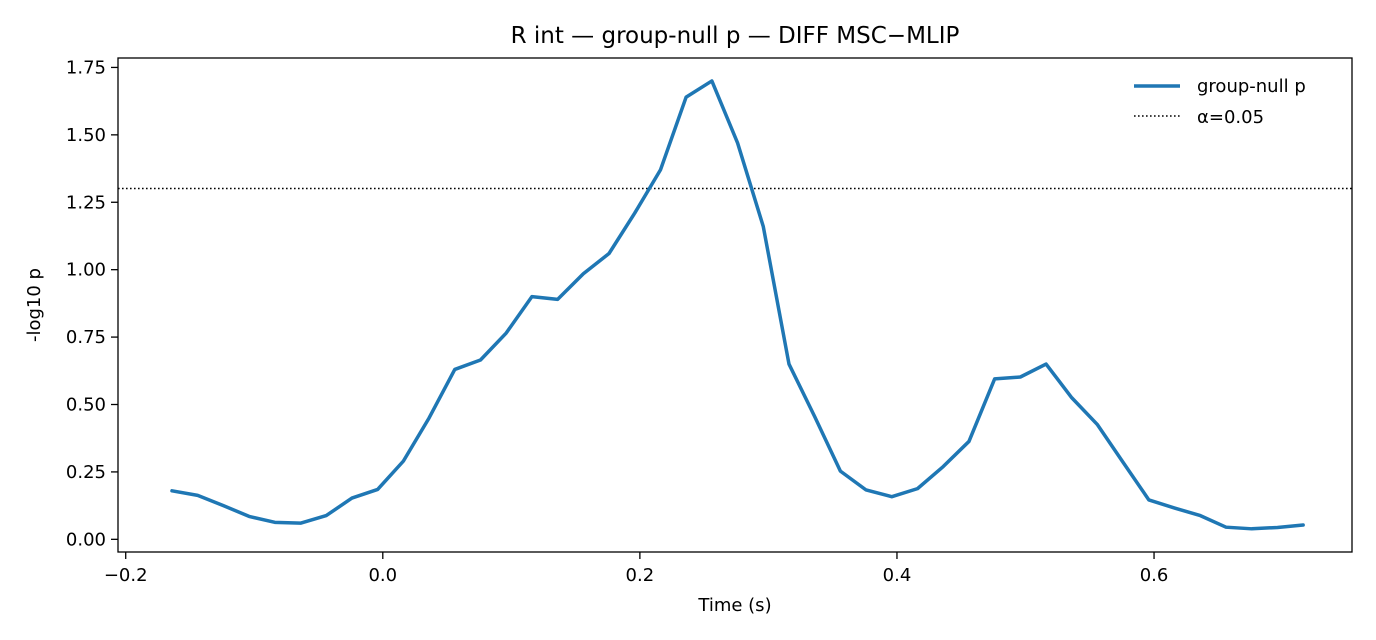 The image size is (1376, 640). I want to click on legend: group-null p α=0.05, so click(1220, 102).